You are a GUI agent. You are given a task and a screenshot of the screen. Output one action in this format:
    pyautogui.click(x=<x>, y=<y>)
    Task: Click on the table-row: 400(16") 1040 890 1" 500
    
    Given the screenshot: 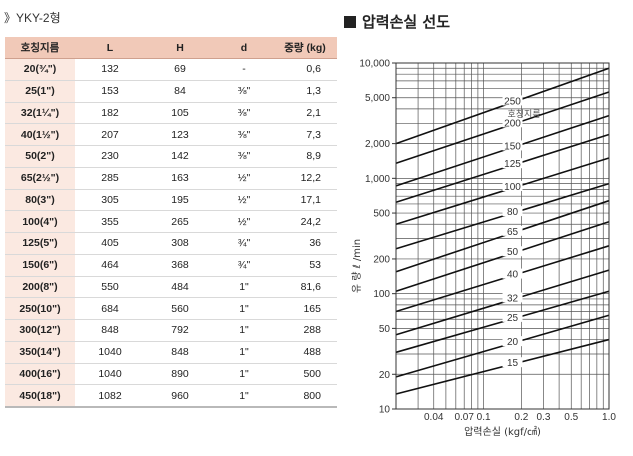 What is the action you would take?
    pyautogui.click(x=171, y=374)
    